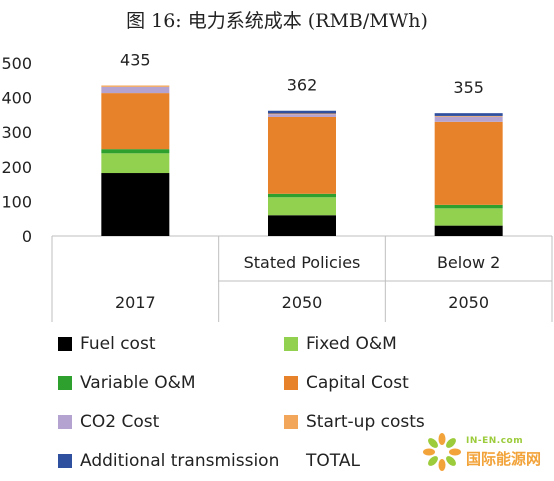  Describe the element at coordinates (468, 262) in the screenshot. I see `x-tick-label-scenario: Below 2` at that location.